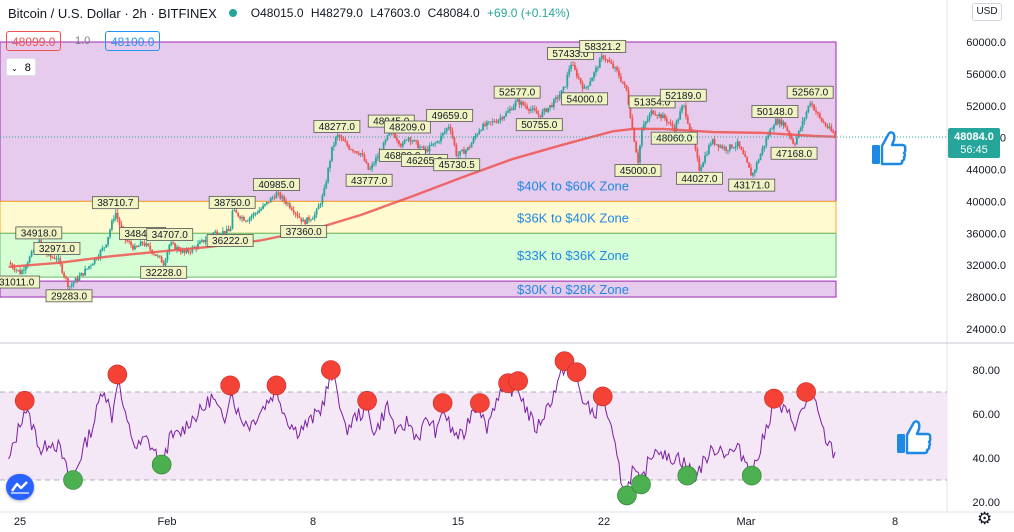 The width and height of the screenshot is (1014, 532). What do you see at coordinates (539, 125) in the screenshot?
I see `price-label-text: 50755.0` at bounding box center [539, 125].